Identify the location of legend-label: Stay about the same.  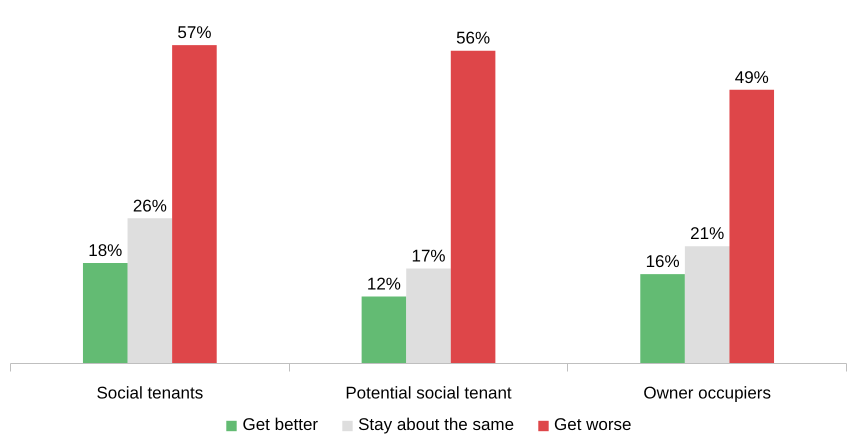
(436, 425).